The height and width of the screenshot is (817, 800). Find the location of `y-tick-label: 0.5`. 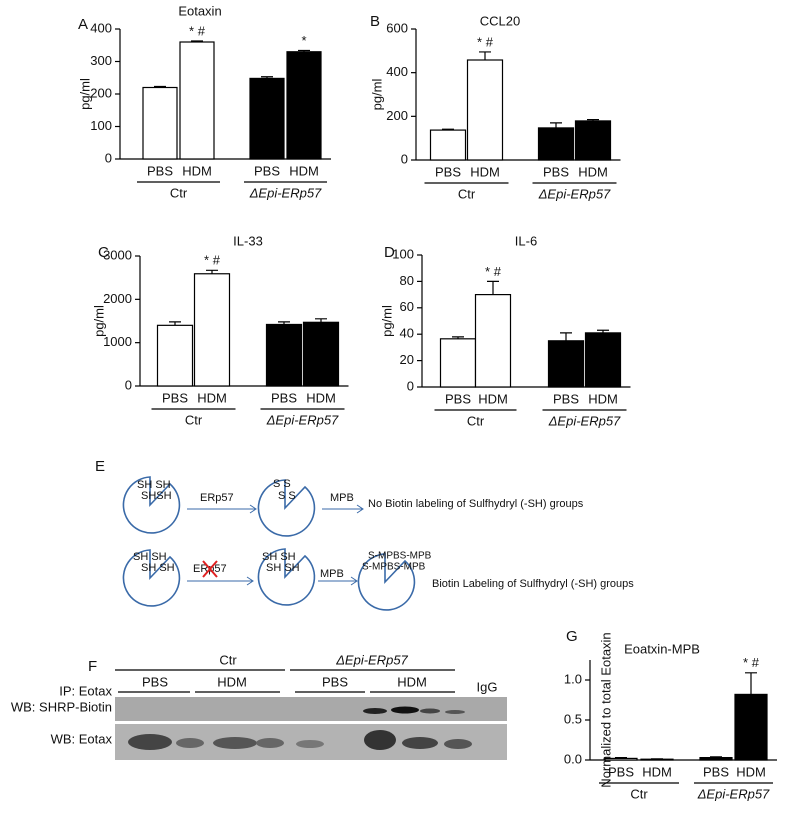

y-tick-label: 0.5 is located at coordinates (573, 718).